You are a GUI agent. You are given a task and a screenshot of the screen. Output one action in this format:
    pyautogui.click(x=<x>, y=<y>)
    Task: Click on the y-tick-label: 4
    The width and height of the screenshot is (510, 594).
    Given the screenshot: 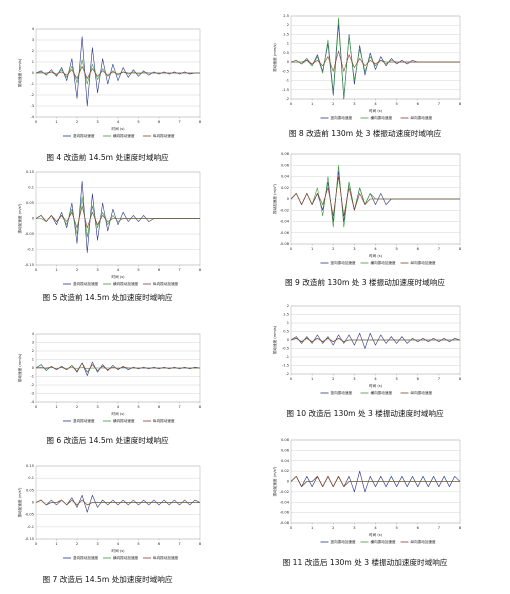 What is the action you would take?
    pyautogui.click(x=33, y=334)
    